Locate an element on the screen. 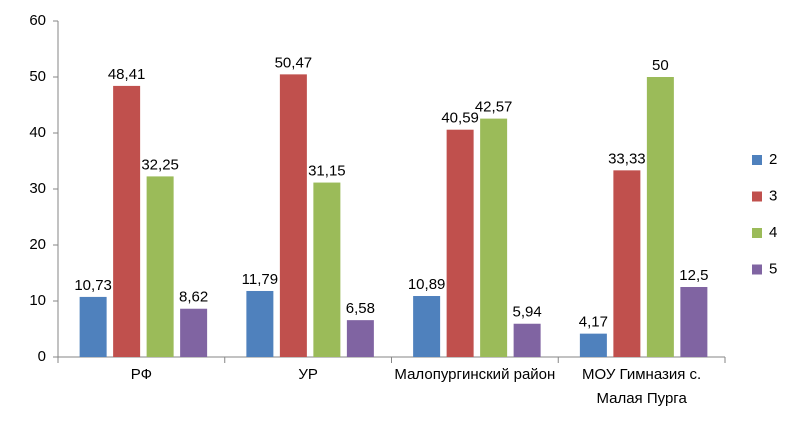 The width and height of the screenshot is (785, 423). x-tick-label: РФ is located at coordinates (141, 374).